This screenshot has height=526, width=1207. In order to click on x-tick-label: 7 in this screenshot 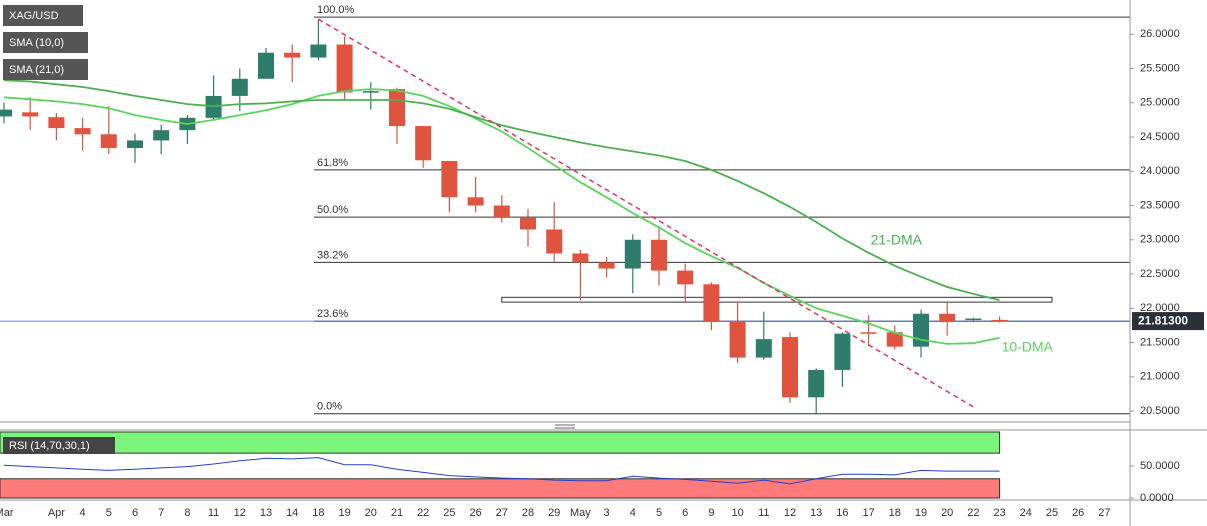, I will do `click(161, 513)`.